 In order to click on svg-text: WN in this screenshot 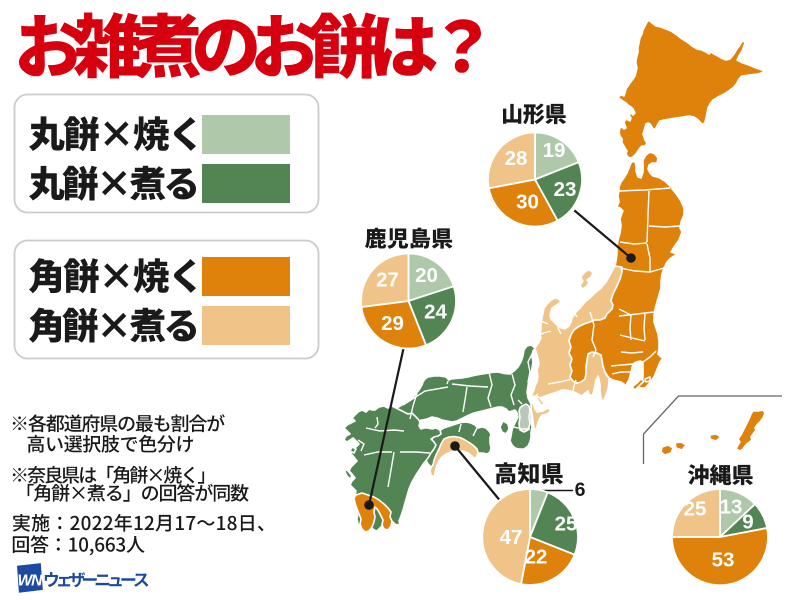, I will do `click(31, 581)`.